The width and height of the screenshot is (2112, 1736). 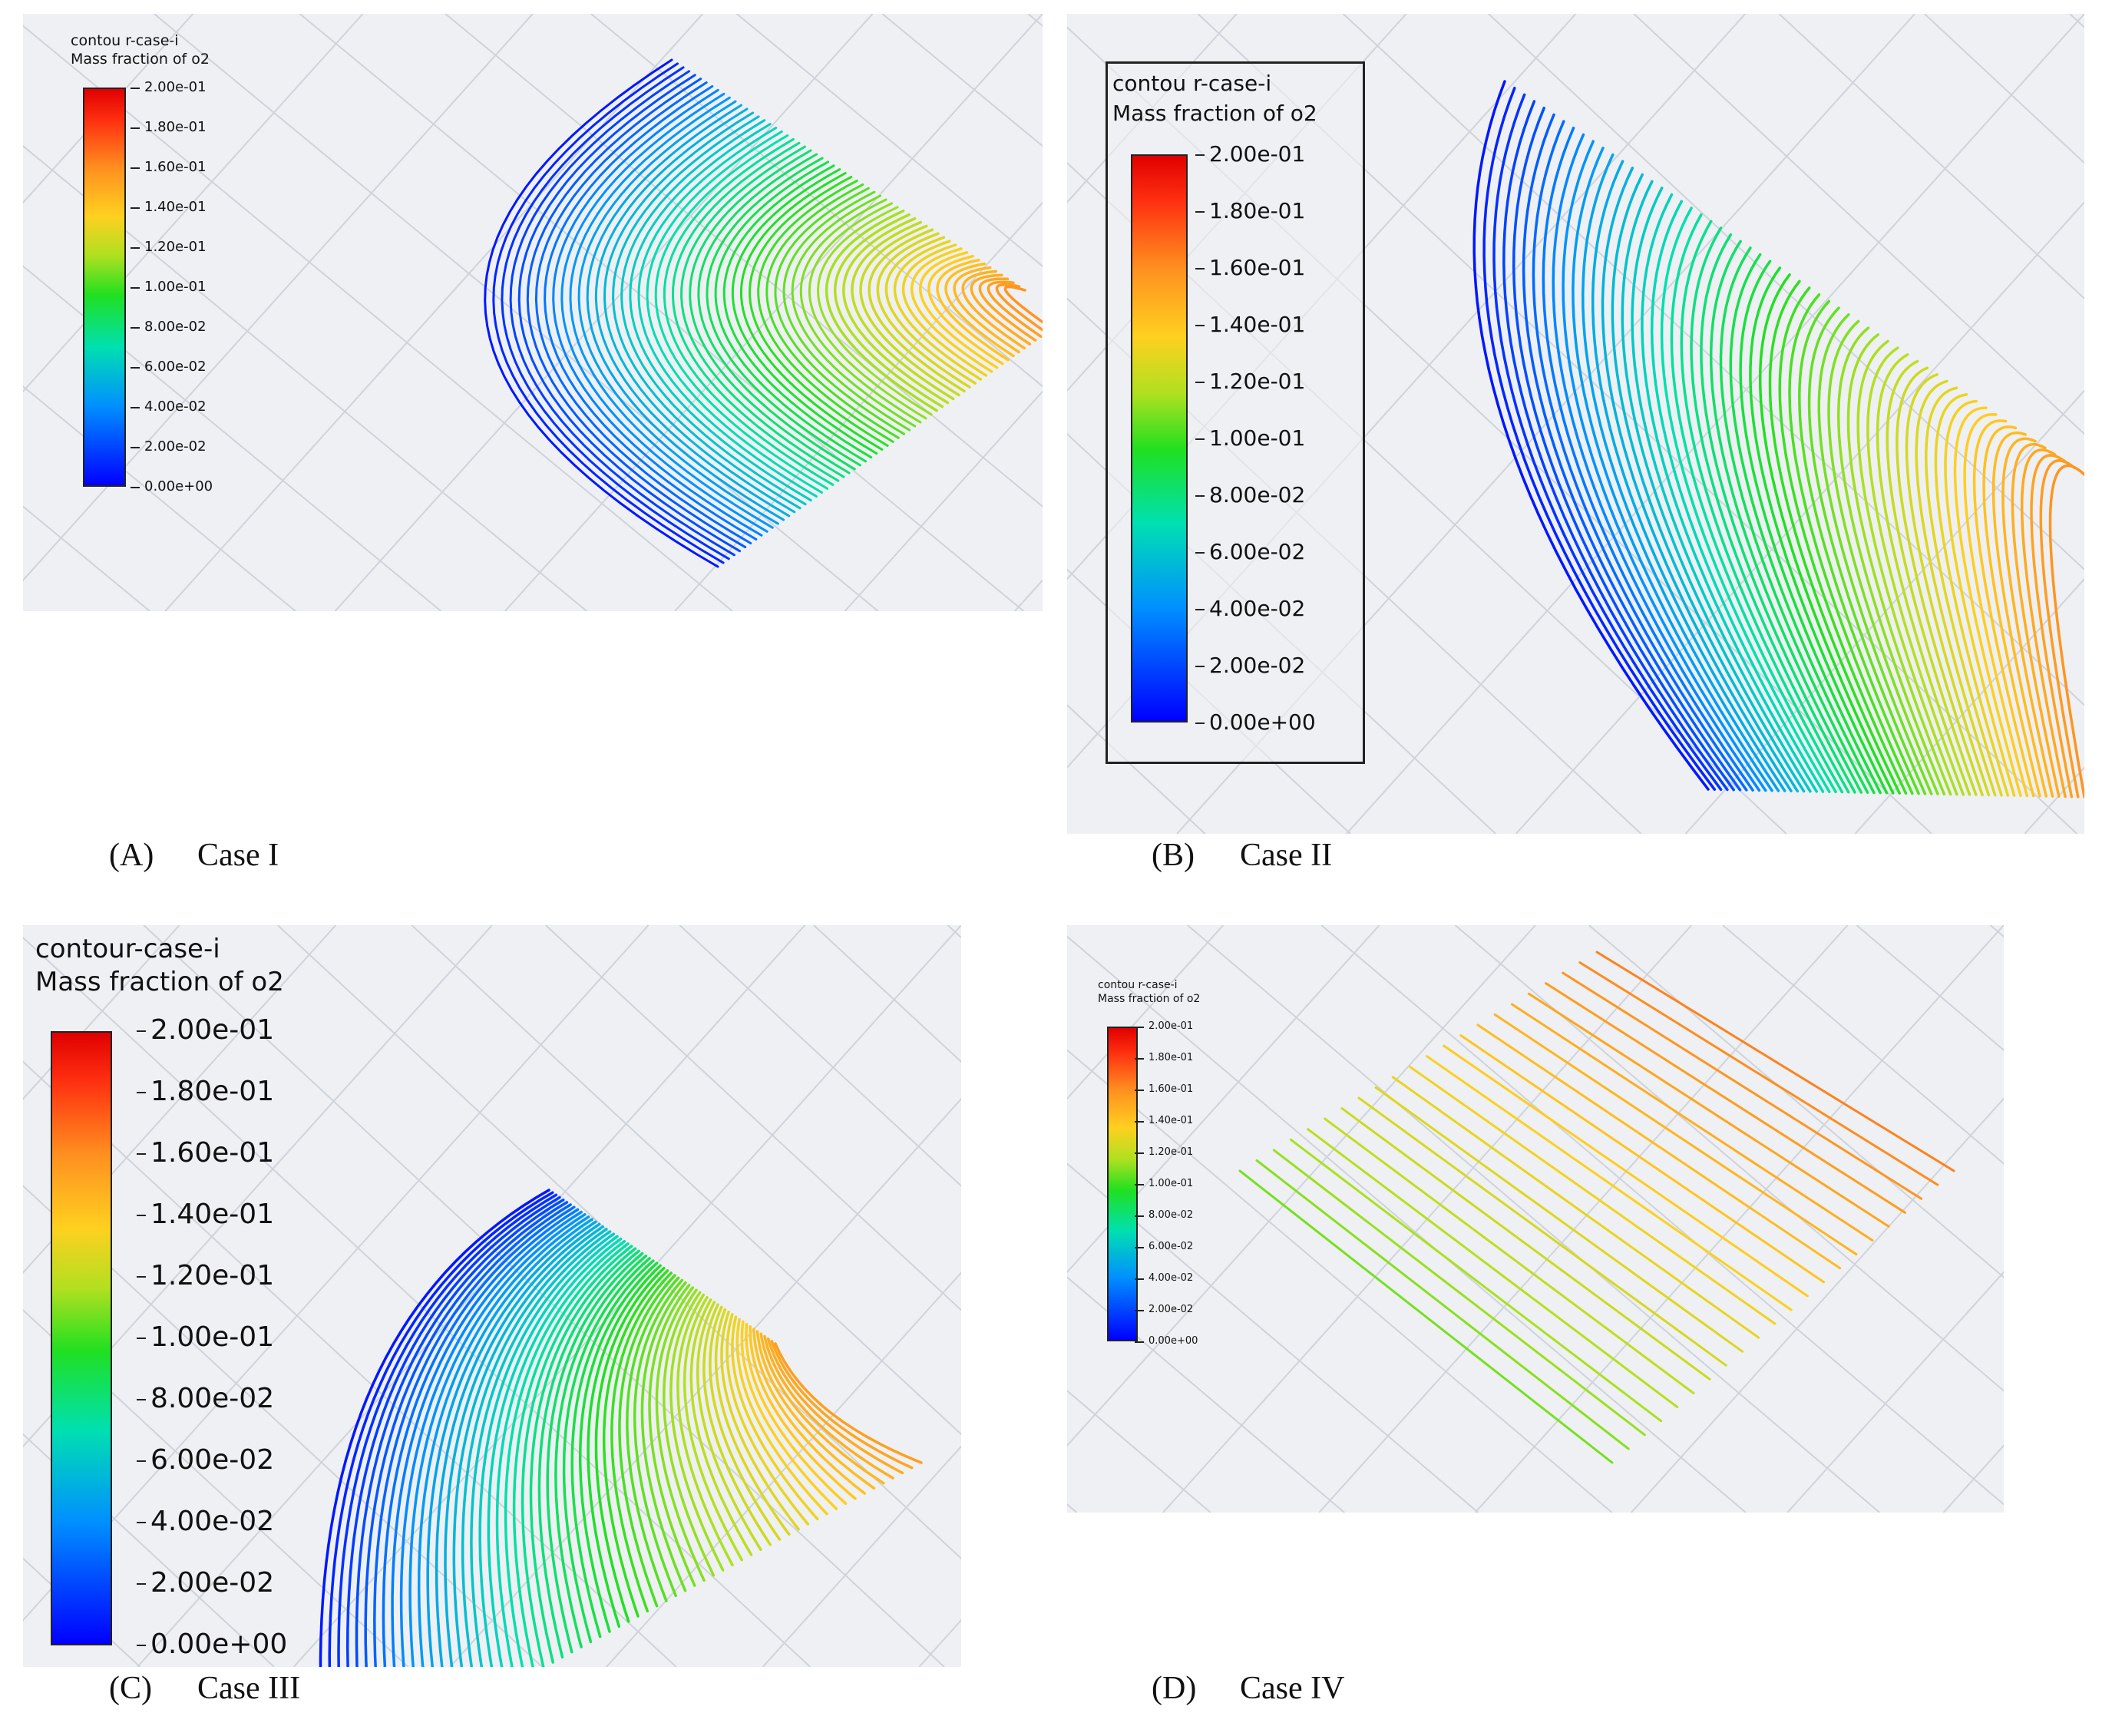 I want to click on legend-tick-label: 2.00e-02, so click(x=169, y=446).